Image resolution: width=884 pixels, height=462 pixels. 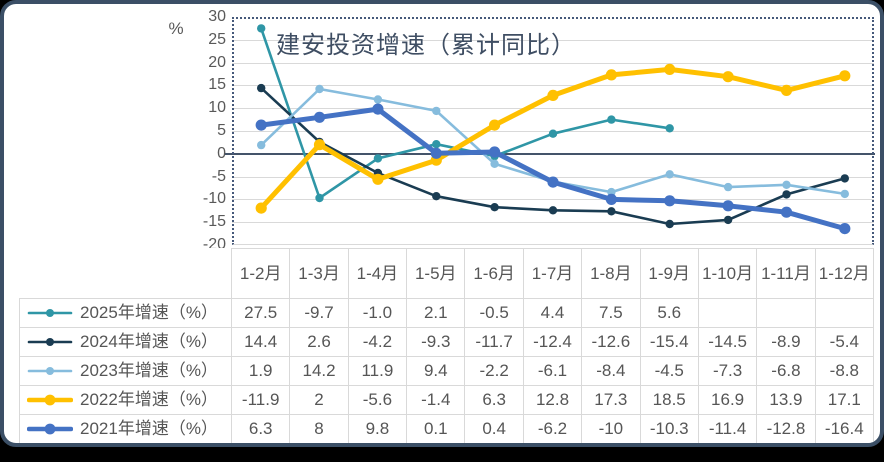 What do you see at coordinates (436, 400) in the screenshot?
I see `table-value-cell: -1.4` at bounding box center [436, 400].